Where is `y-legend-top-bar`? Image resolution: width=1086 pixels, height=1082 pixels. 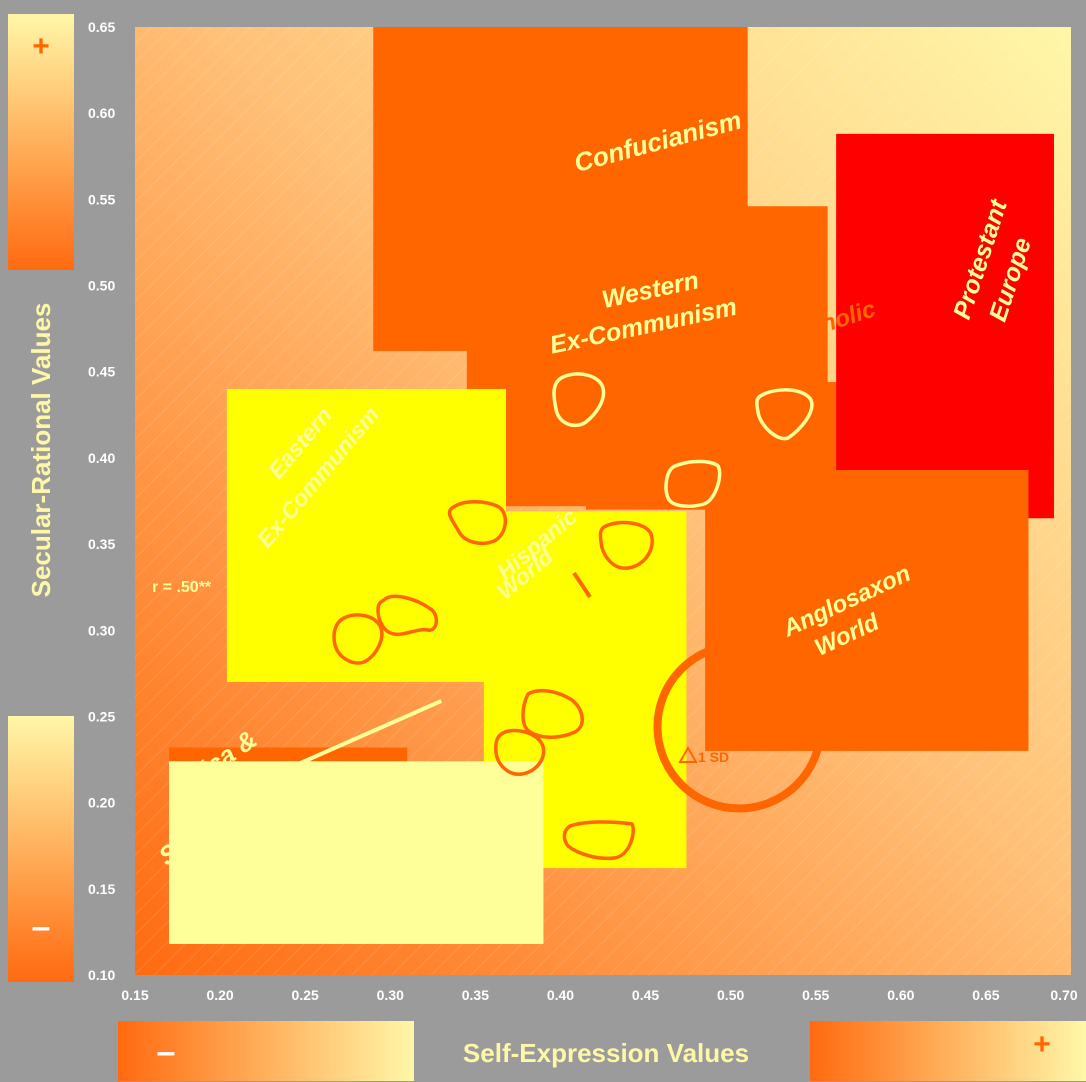
y-legend-top-bar is located at coordinates (41, 142).